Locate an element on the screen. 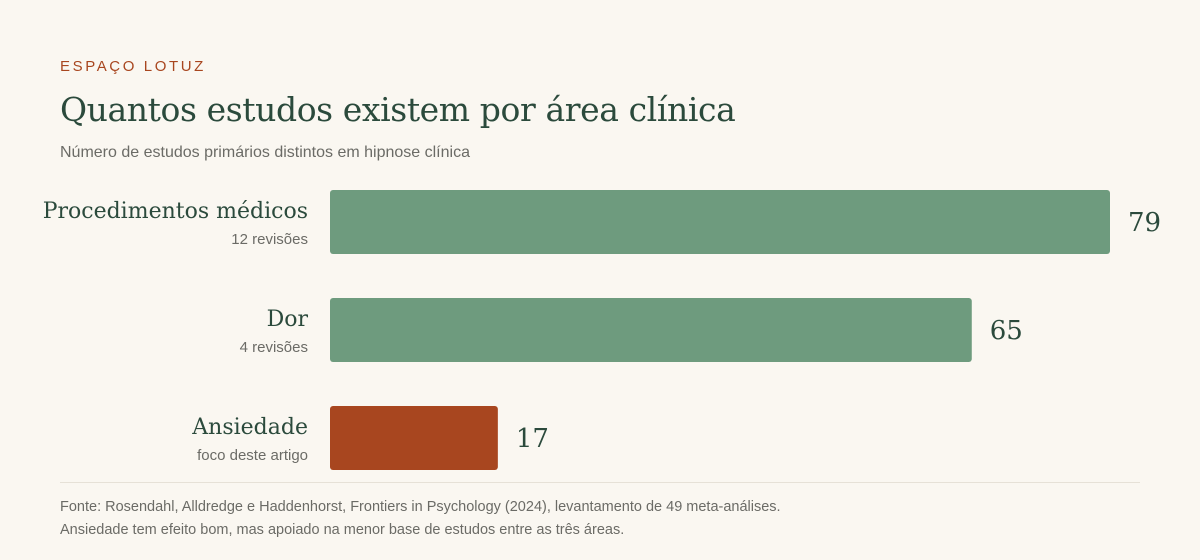 This screenshot has height=560, width=1200. value-label-procedimentos-medicos: 79 is located at coordinates (1144, 223).